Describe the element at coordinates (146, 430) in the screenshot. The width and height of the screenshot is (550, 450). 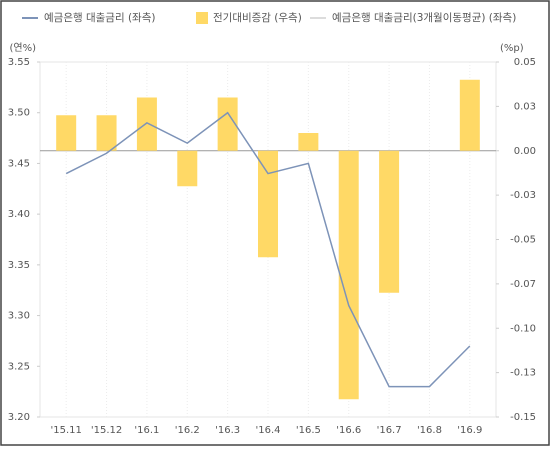
I see `x-tick-label: '16.1` at that location.